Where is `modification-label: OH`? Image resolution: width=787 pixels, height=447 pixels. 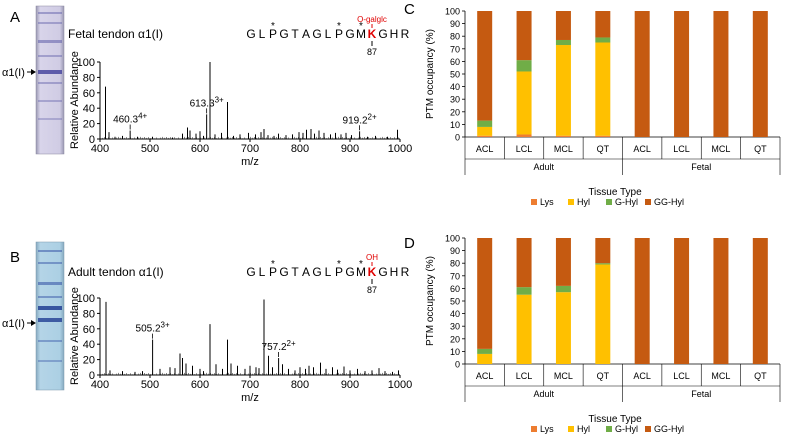
modification-label: OH is located at coordinates (372, 257).